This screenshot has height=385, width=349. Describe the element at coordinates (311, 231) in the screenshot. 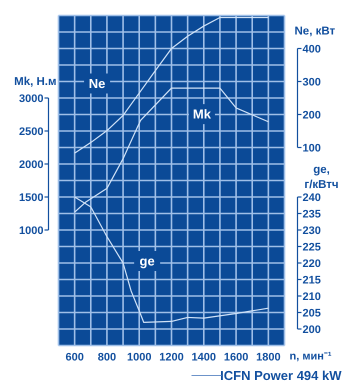

I see `y3-tick-label: 230` at that location.